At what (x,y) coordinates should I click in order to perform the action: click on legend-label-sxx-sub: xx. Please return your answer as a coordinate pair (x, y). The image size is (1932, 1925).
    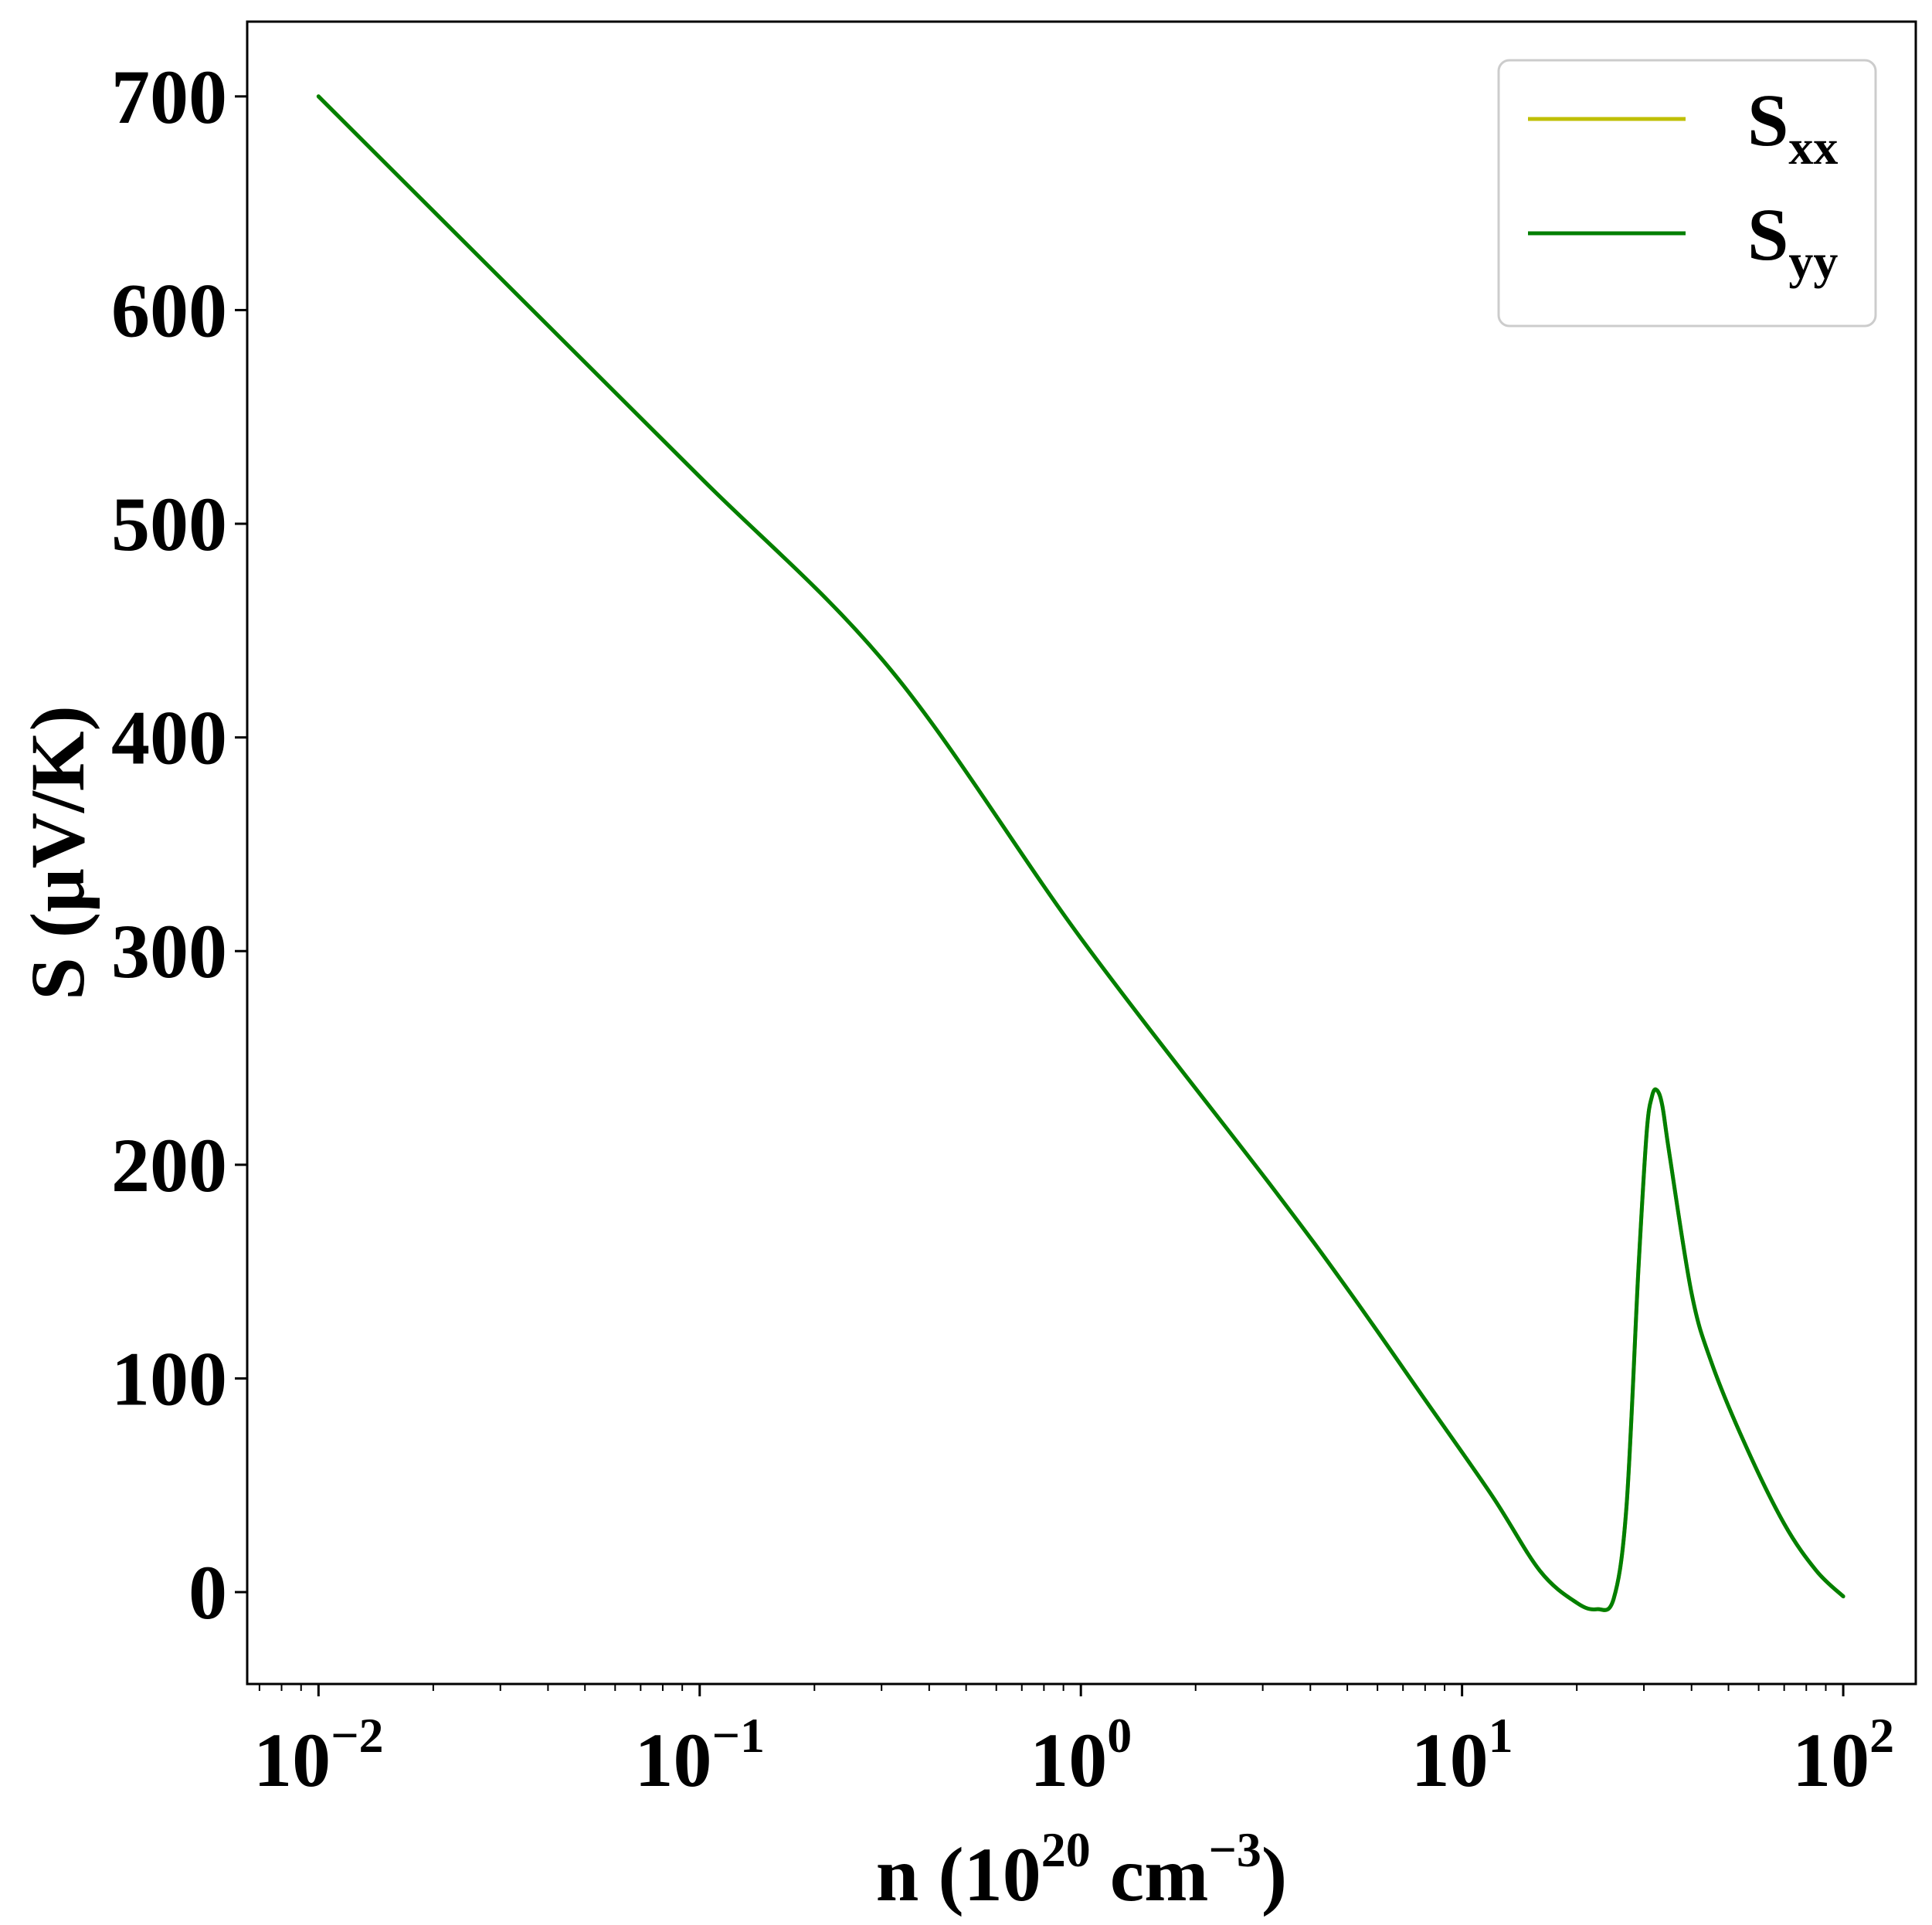
    Looking at the image, I should click on (1813, 147).